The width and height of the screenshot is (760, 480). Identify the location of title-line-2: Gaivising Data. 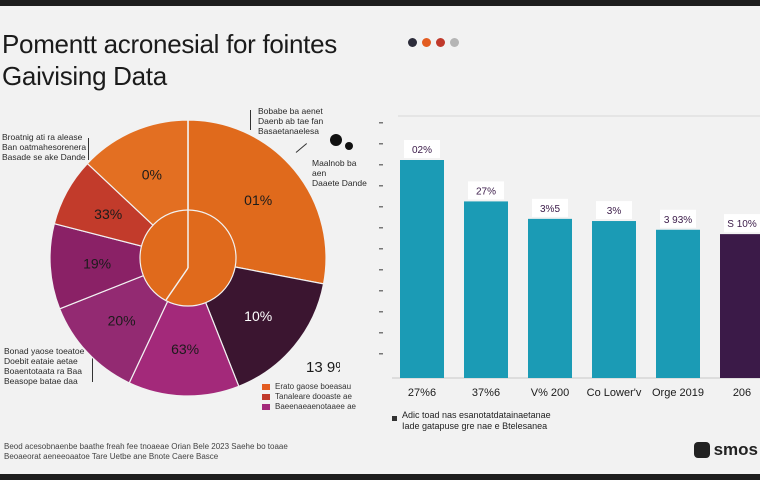
(84, 76).